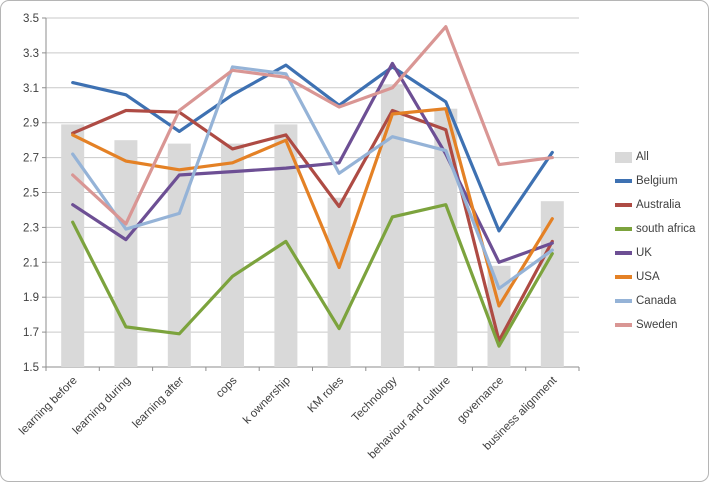  What do you see at coordinates (31, 368) in the screenshot?
I see `y-tick-label: 1.5` at bounding box center [31, 368].